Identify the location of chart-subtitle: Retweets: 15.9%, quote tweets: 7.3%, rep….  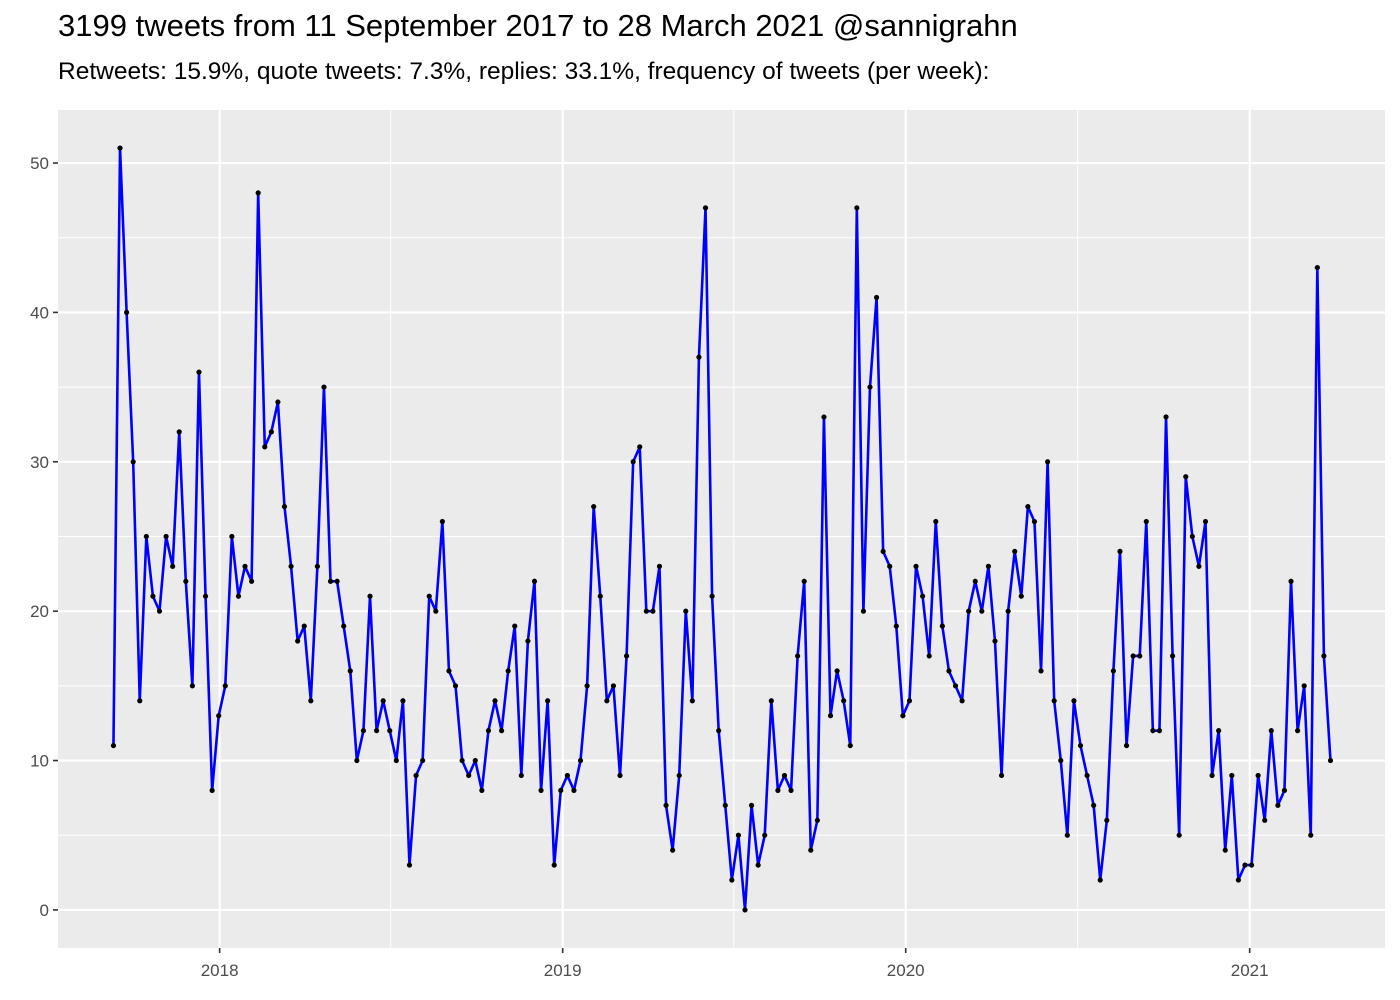
(524, 71).